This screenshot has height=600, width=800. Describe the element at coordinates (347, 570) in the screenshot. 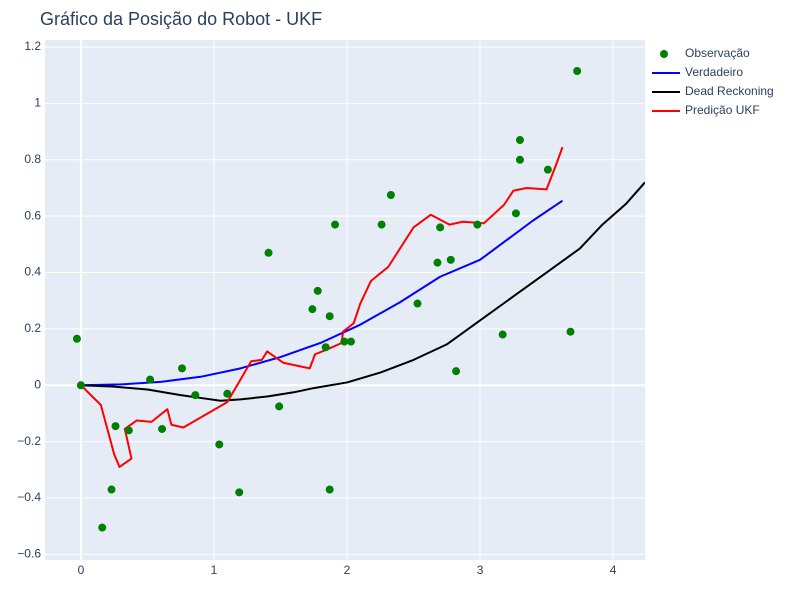

I see `x-tick-label: 2` at that location.